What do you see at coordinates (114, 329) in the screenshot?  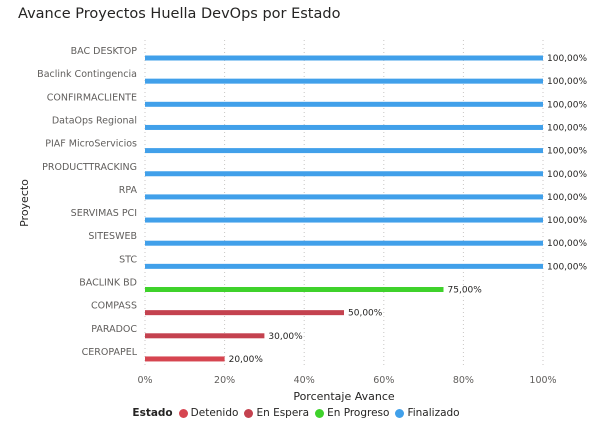 I see `y-category-label: PARADOC` at bounding box center [114, 329].